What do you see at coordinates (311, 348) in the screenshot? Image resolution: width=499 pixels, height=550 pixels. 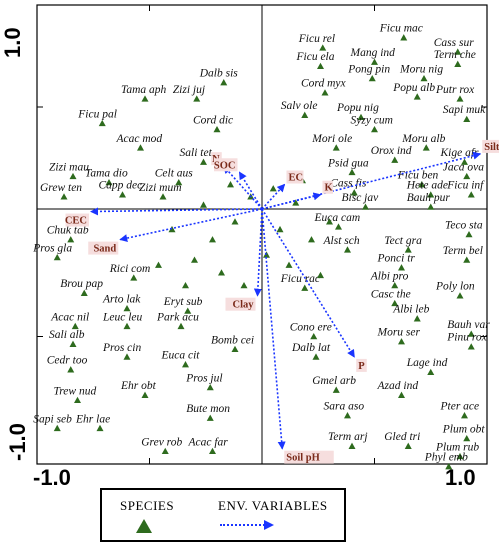 I see `species-label: Dalb lat` at bounding box center [311, 348].